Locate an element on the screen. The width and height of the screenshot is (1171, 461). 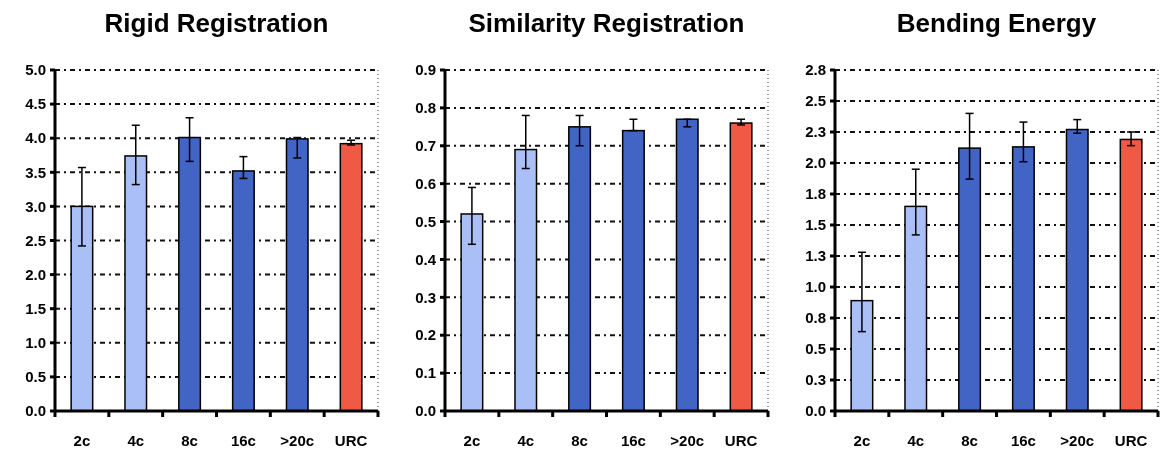
y-tick-label: 1.3 is located at coordinates (815, 256).